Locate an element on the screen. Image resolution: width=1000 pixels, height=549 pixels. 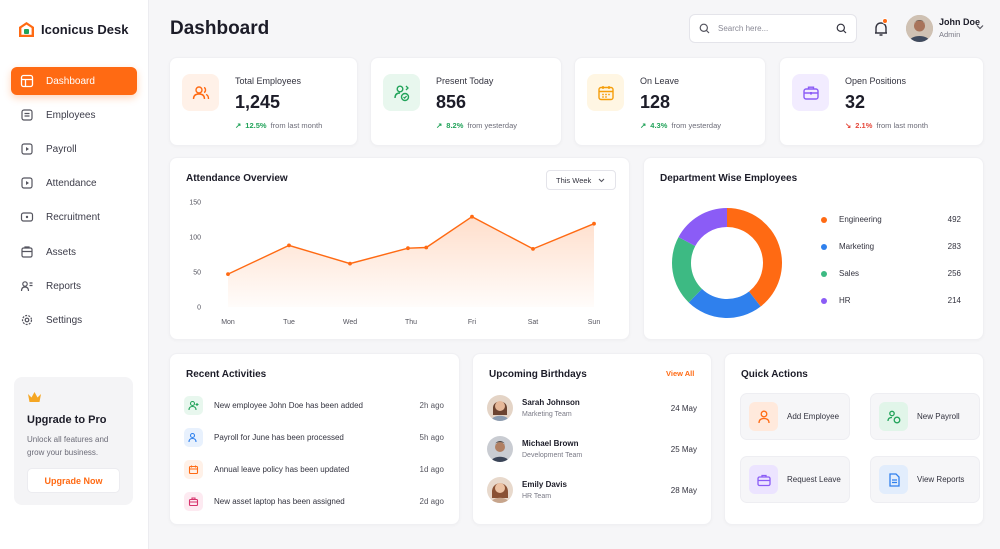
birthday-date: 25 May is located at coordinates (683, 449).